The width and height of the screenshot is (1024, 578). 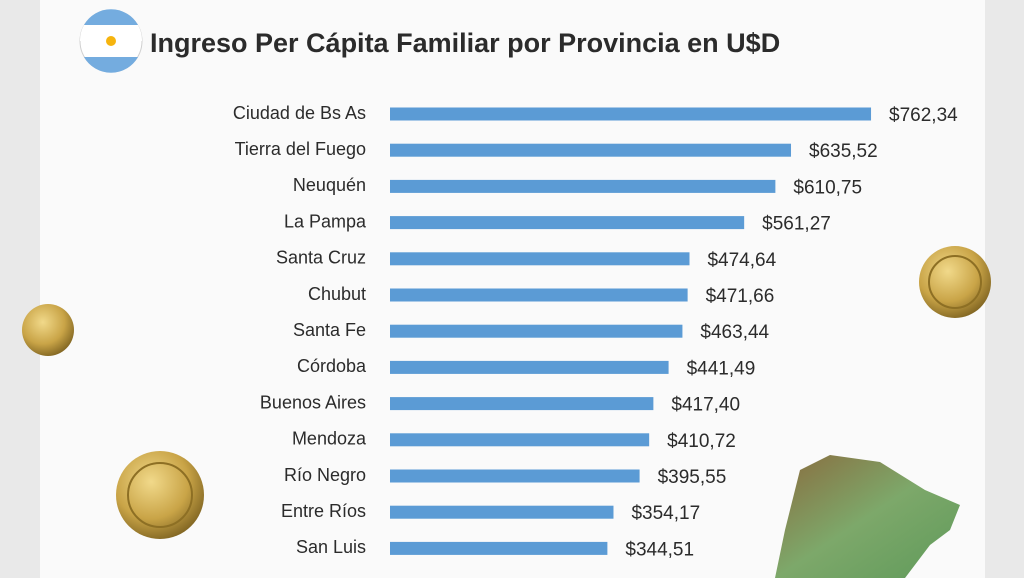 What do you see at coordinates (300, 149) in the screenshot?
I see `category-label: Tierra del Fuego` at bounding box center [300, 149].